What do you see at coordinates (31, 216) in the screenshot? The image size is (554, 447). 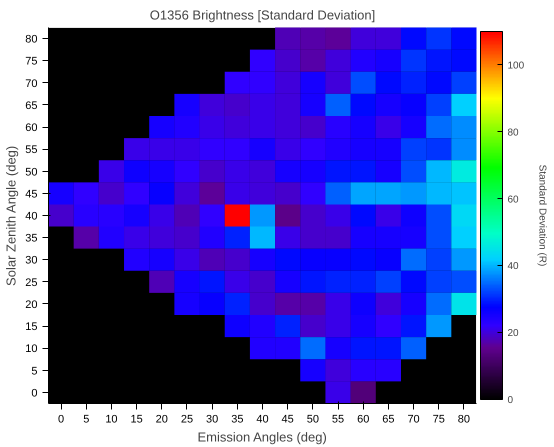 I see `y-tick-label: 40` at bounding box center [31, 216].